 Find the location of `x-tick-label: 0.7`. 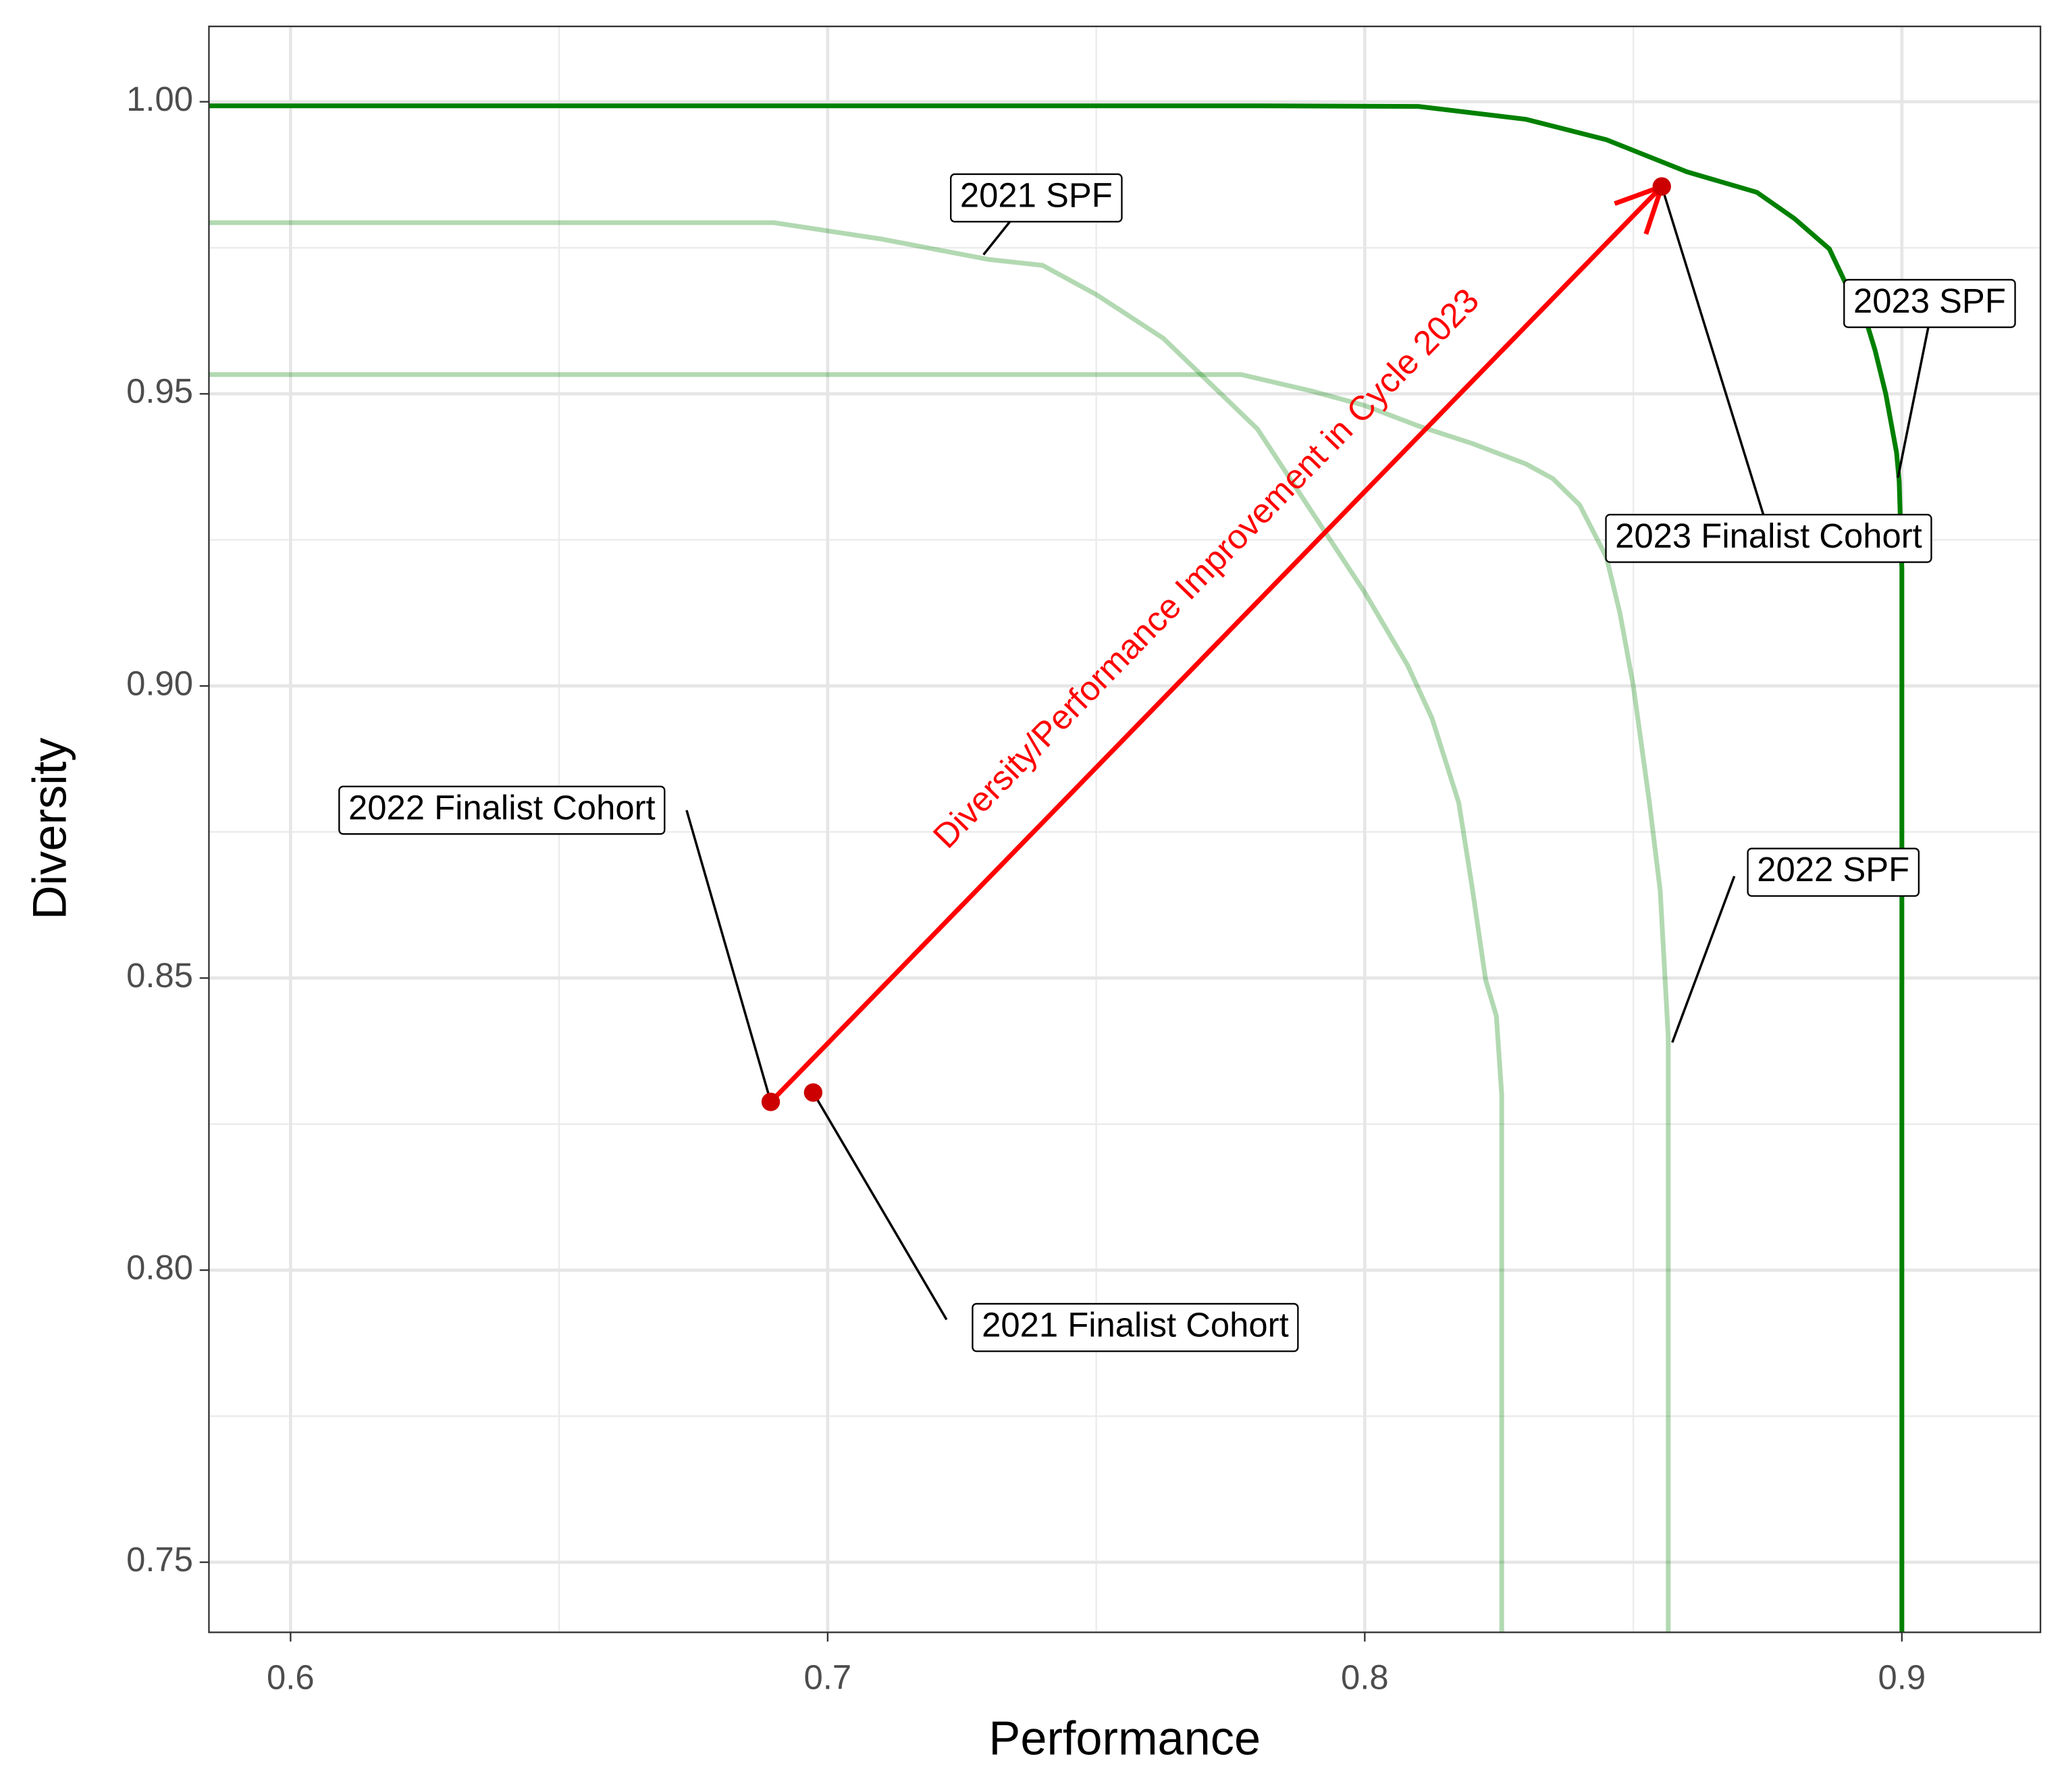

x-tick-label: 0.7 is located at coordinates (828, 1677).